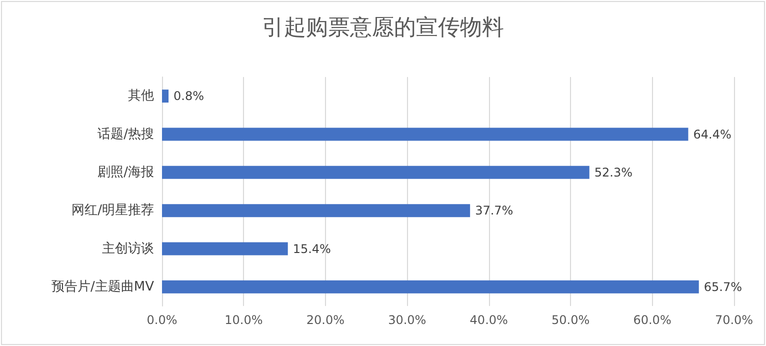  I want to click on x-tick-label: 20.0%, so click(325, 320).